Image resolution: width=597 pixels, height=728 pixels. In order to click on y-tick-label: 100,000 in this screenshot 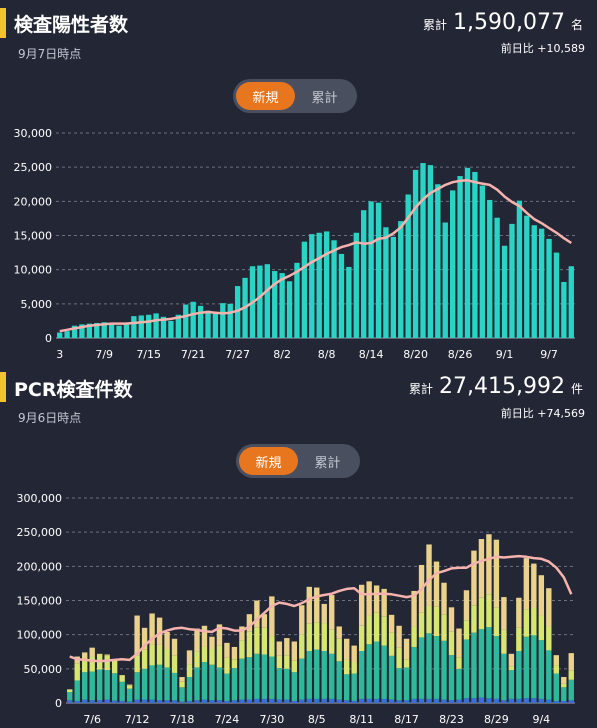, I will do `click(40, 635)`.